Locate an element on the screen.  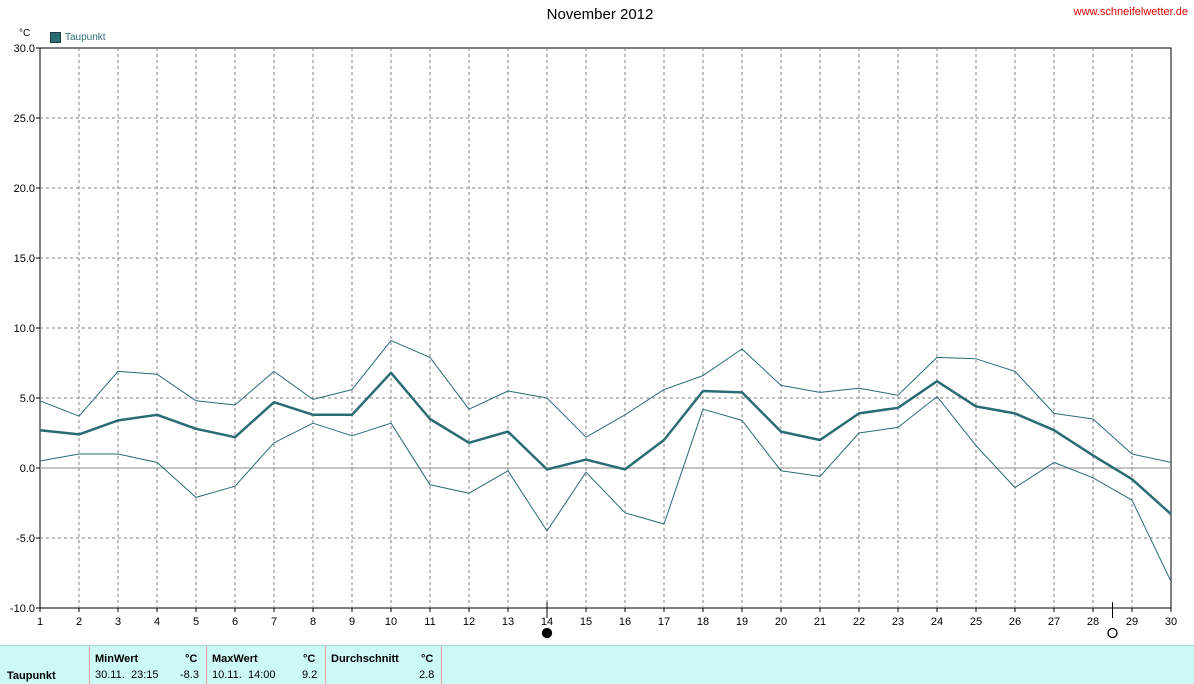
max-date: 10.11. is located at coordinates (227, 675).